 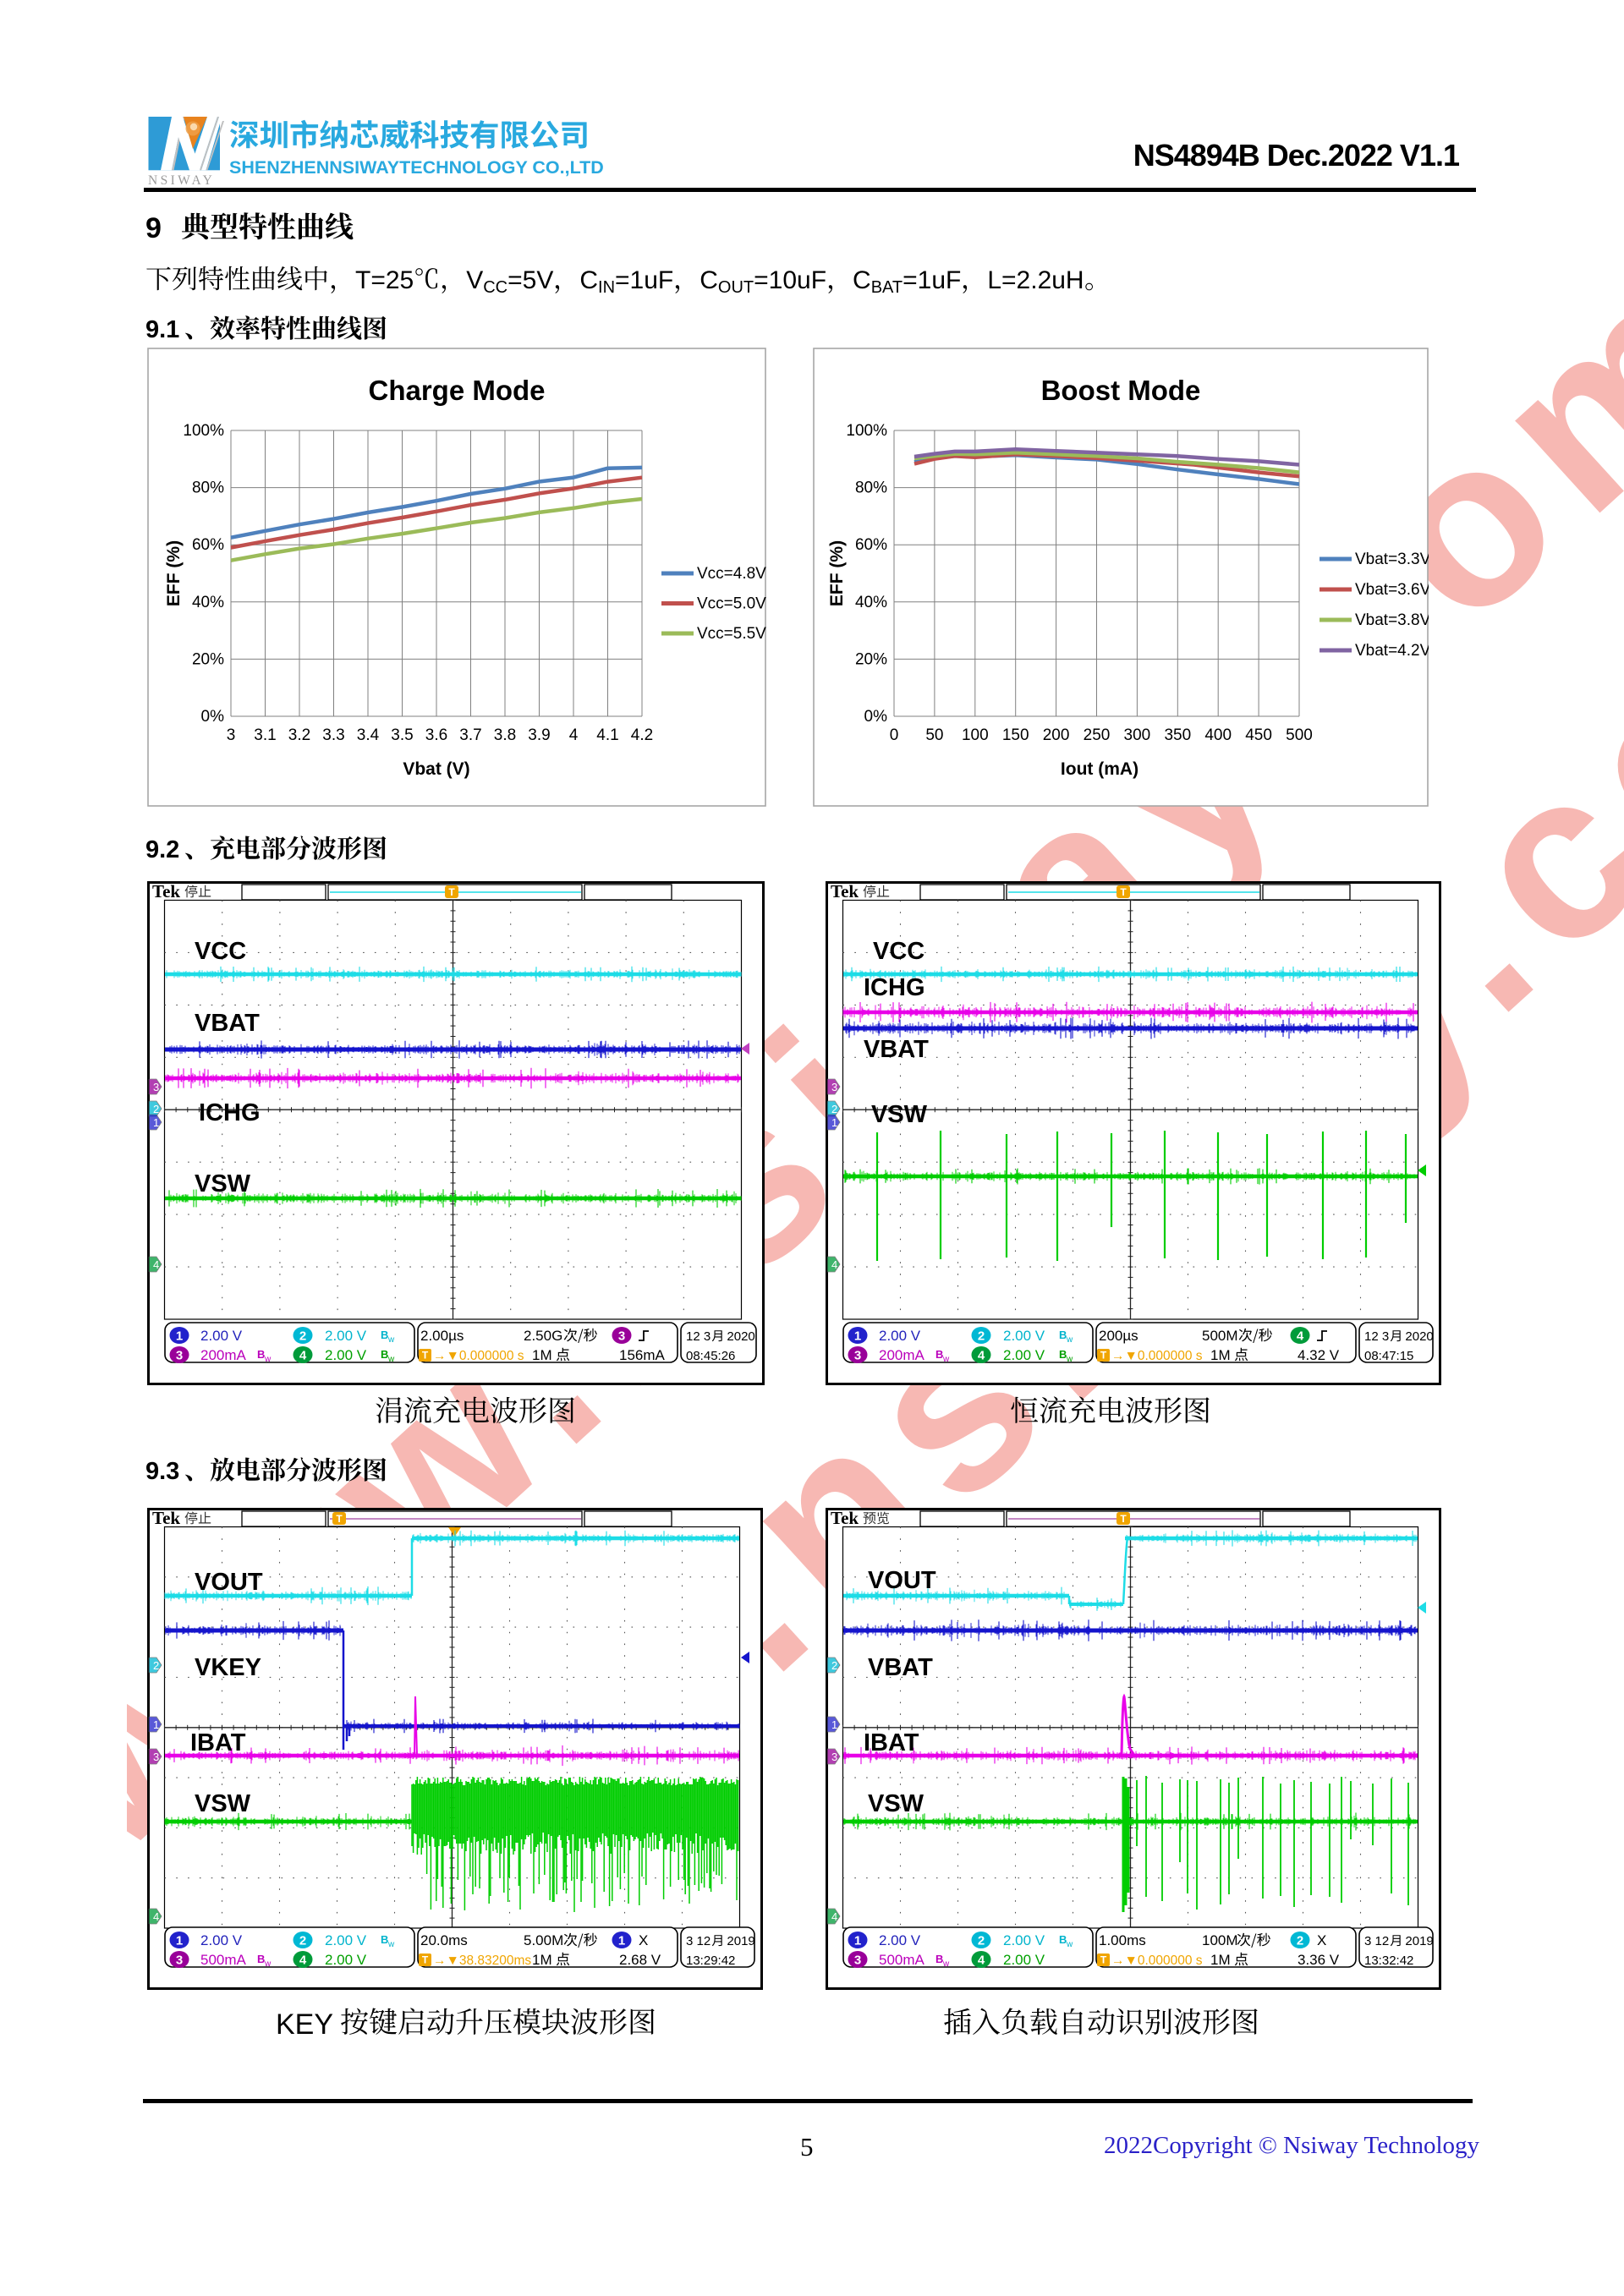 What do you see at coordinates (895, 988) in the screenshot?
I see `svg-text: ICHG` at bounding box center [895, 988].